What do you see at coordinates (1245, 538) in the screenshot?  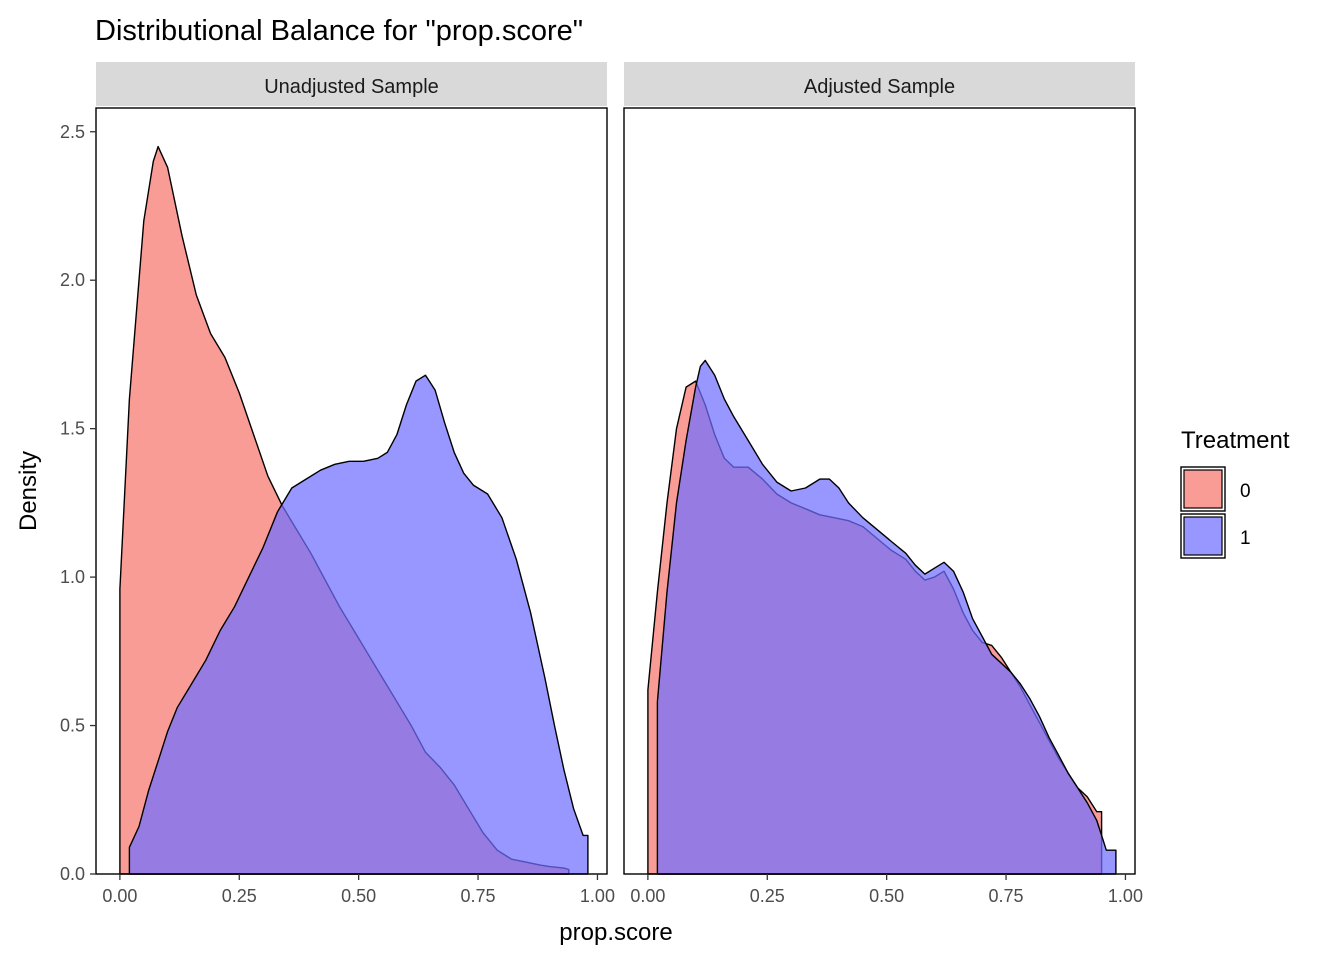 I see `legend-label: 1` at bounding box center [1245, 538].